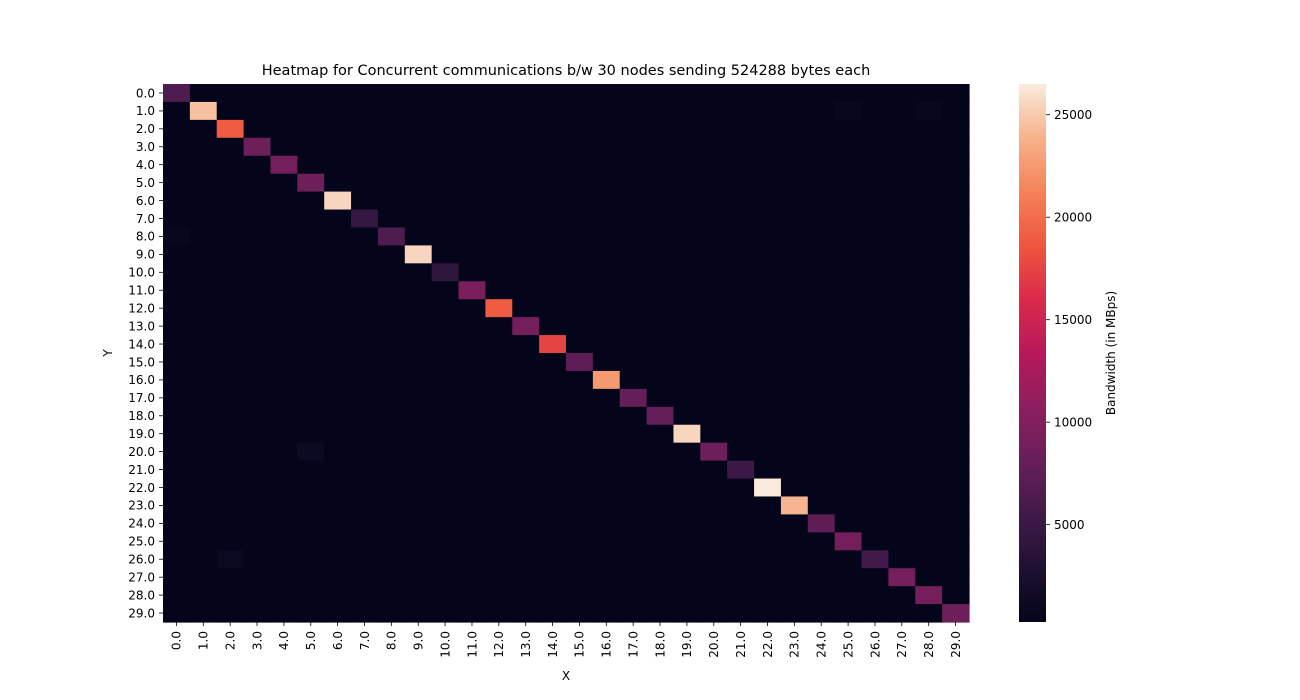  I want to click on y-tick-label: 15.0, so click(141, 362).